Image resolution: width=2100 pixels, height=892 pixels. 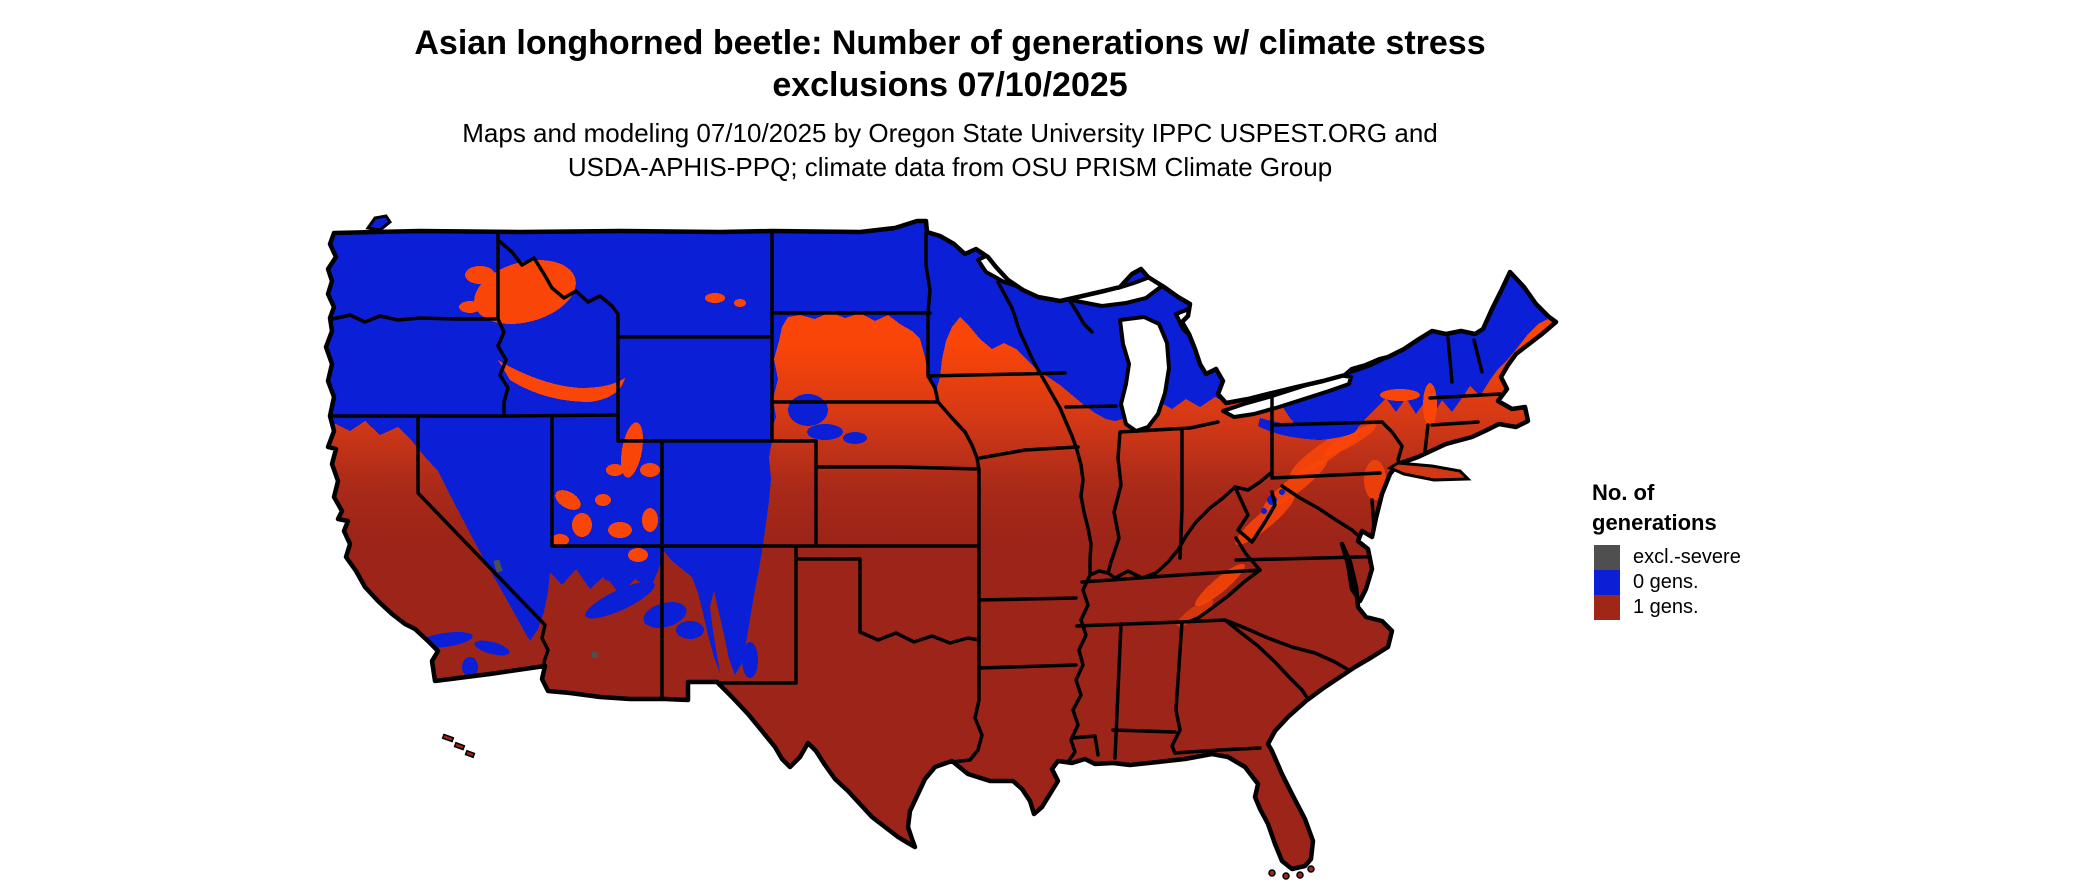 What do you see at coordinates (1276, 525) in the screenshot?
I see `map-ridge-patches` at bounding box center [1276, 525].